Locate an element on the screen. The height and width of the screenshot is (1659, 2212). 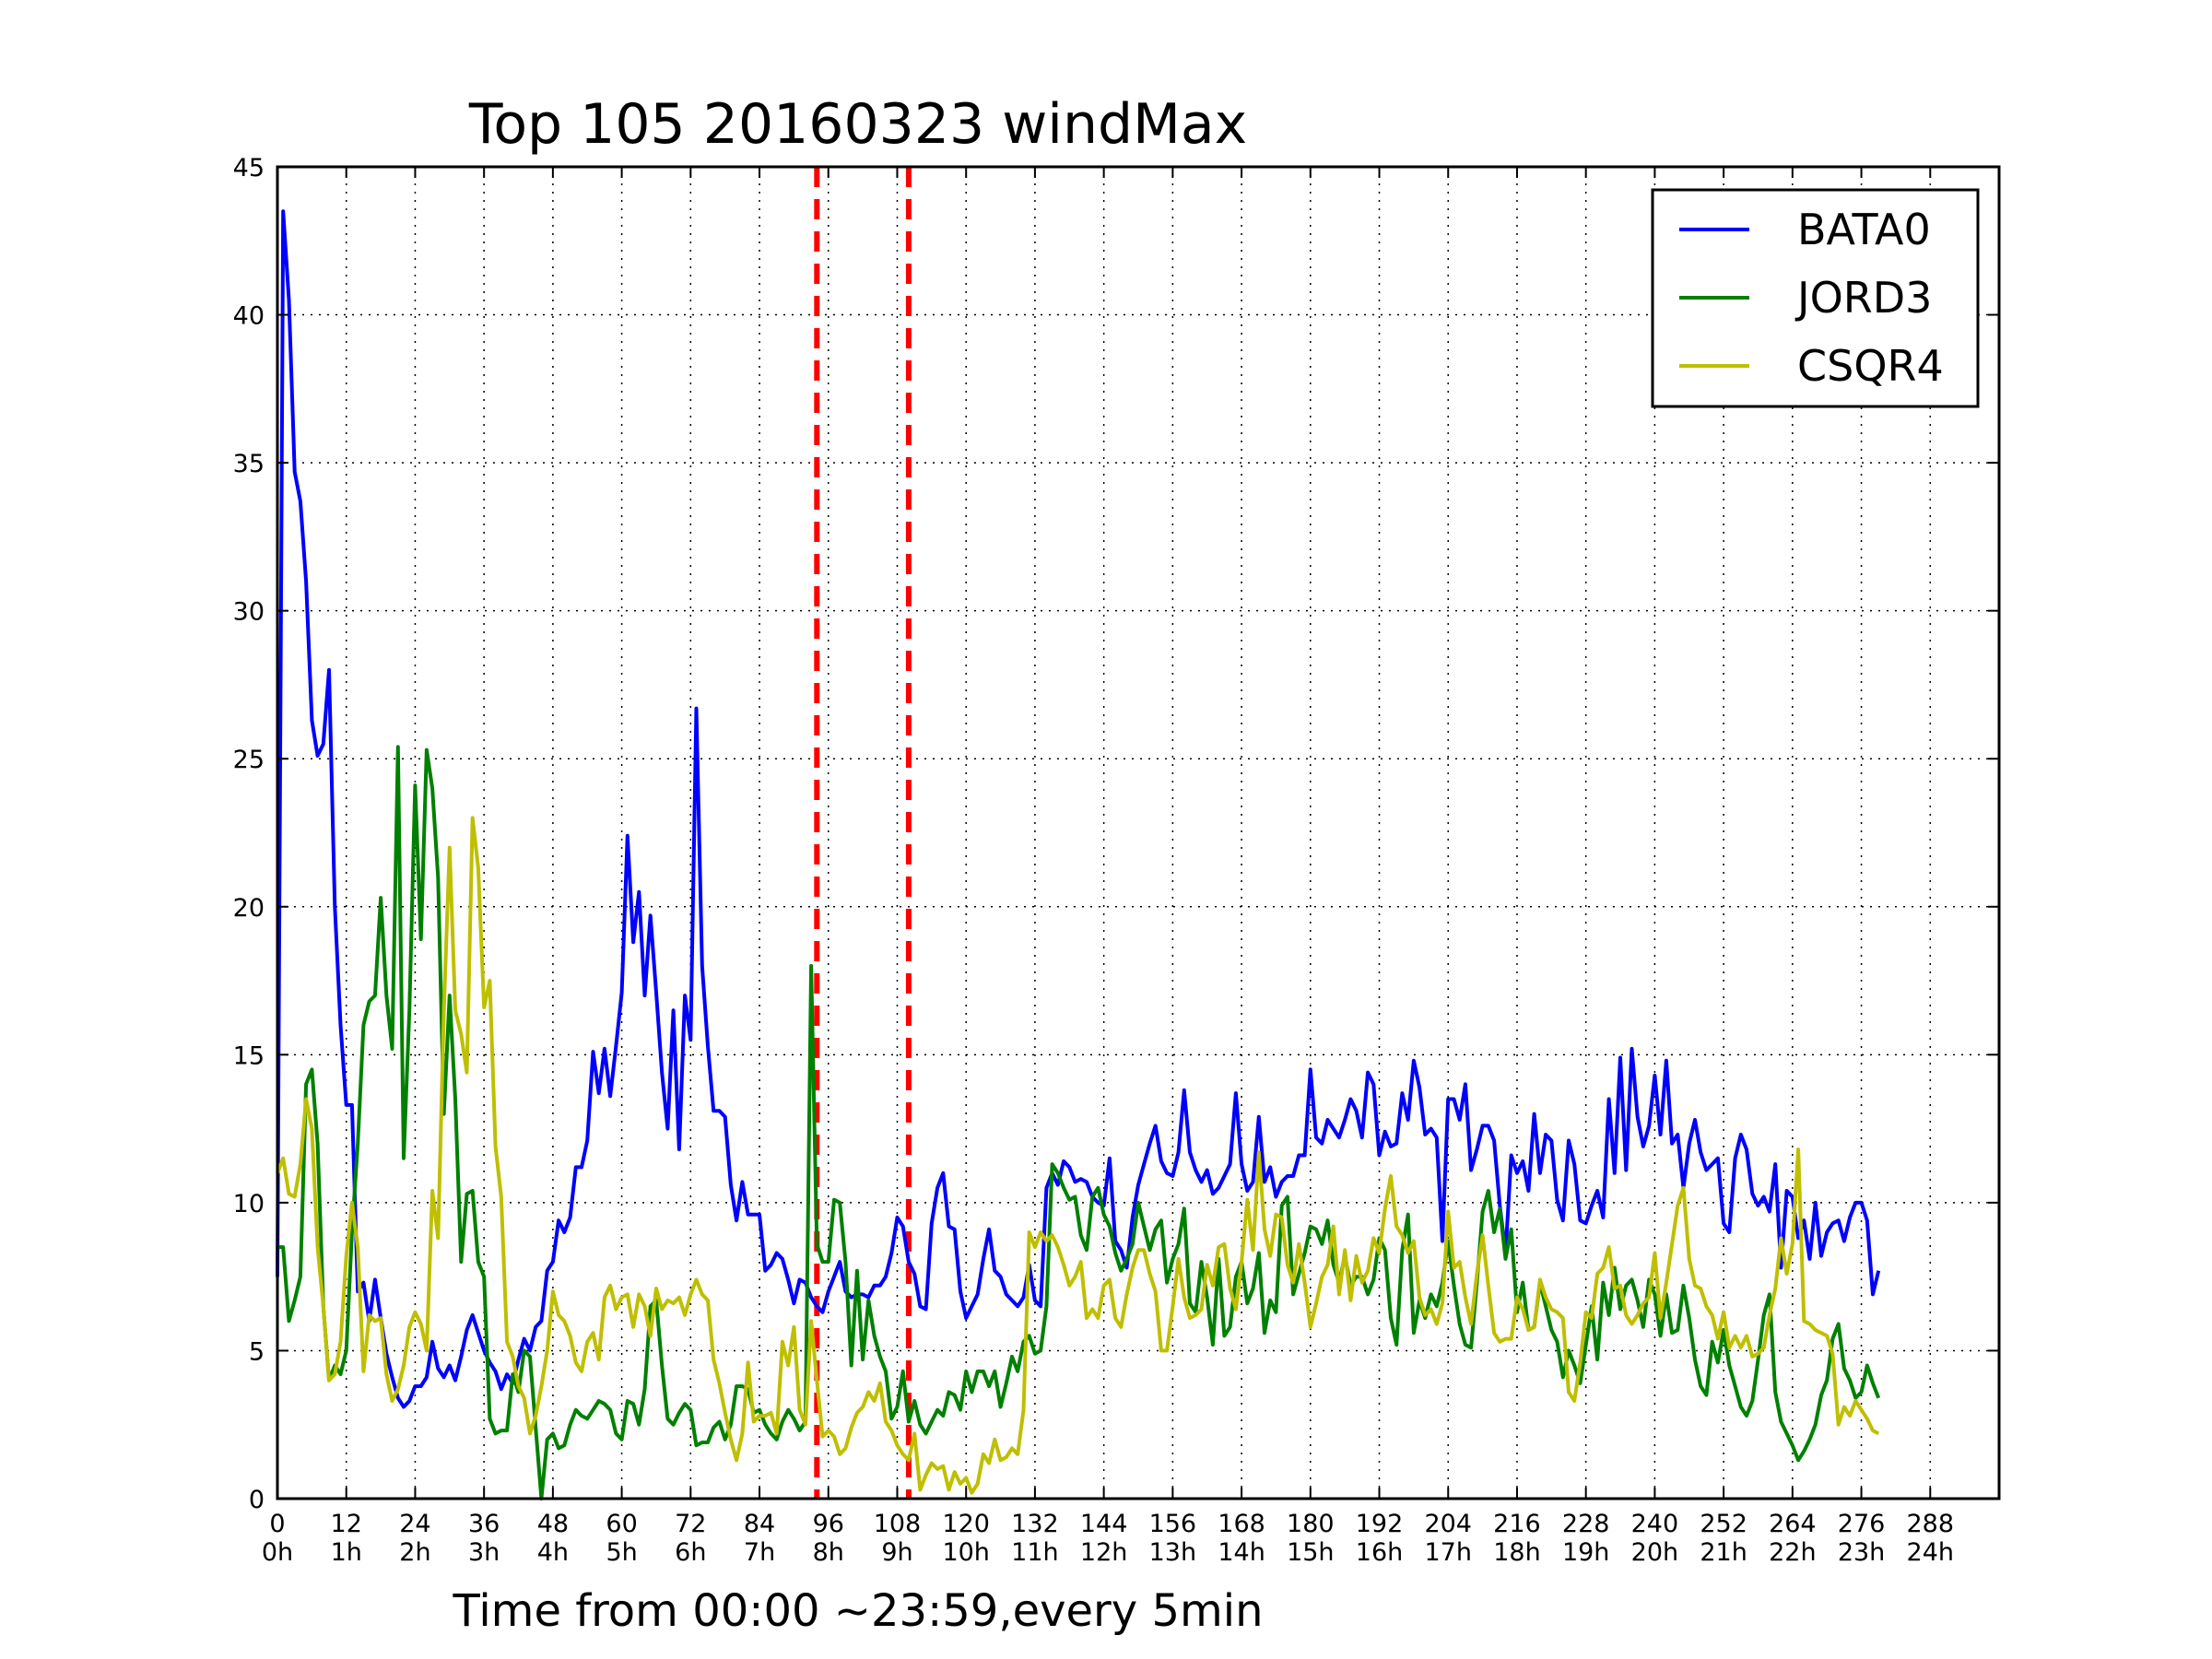
x-tick-sublabel: 9h is located at coordinates (896, 1552).